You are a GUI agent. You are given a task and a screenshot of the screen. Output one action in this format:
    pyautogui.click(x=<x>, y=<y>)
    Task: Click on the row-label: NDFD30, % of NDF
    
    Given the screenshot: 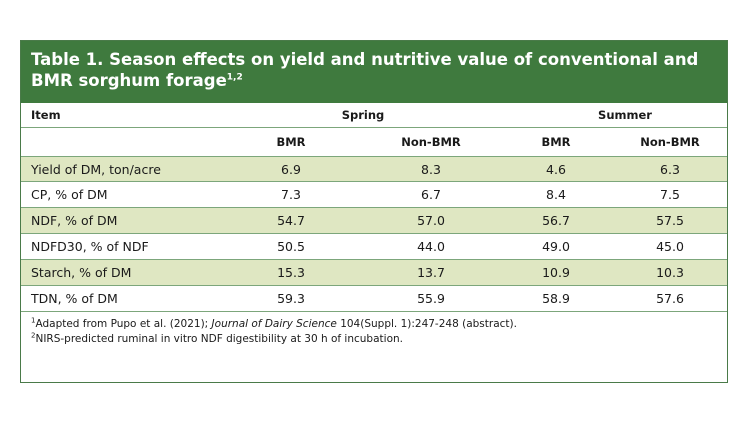 What is the action you would take?
    pyautogui.click(x=90, y=246)
    